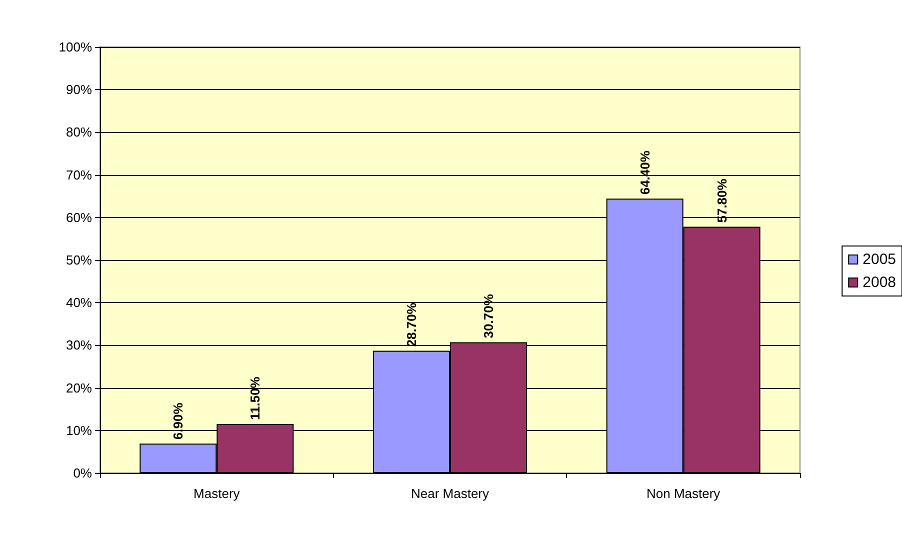 This screenshot has height=542, width=902. I want to click on y-tick-label: 40%, so click(79, 302).